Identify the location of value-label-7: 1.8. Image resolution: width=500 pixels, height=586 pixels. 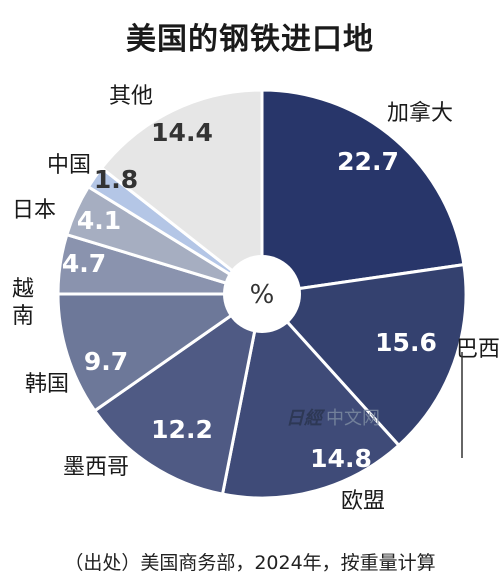
(116, 179).